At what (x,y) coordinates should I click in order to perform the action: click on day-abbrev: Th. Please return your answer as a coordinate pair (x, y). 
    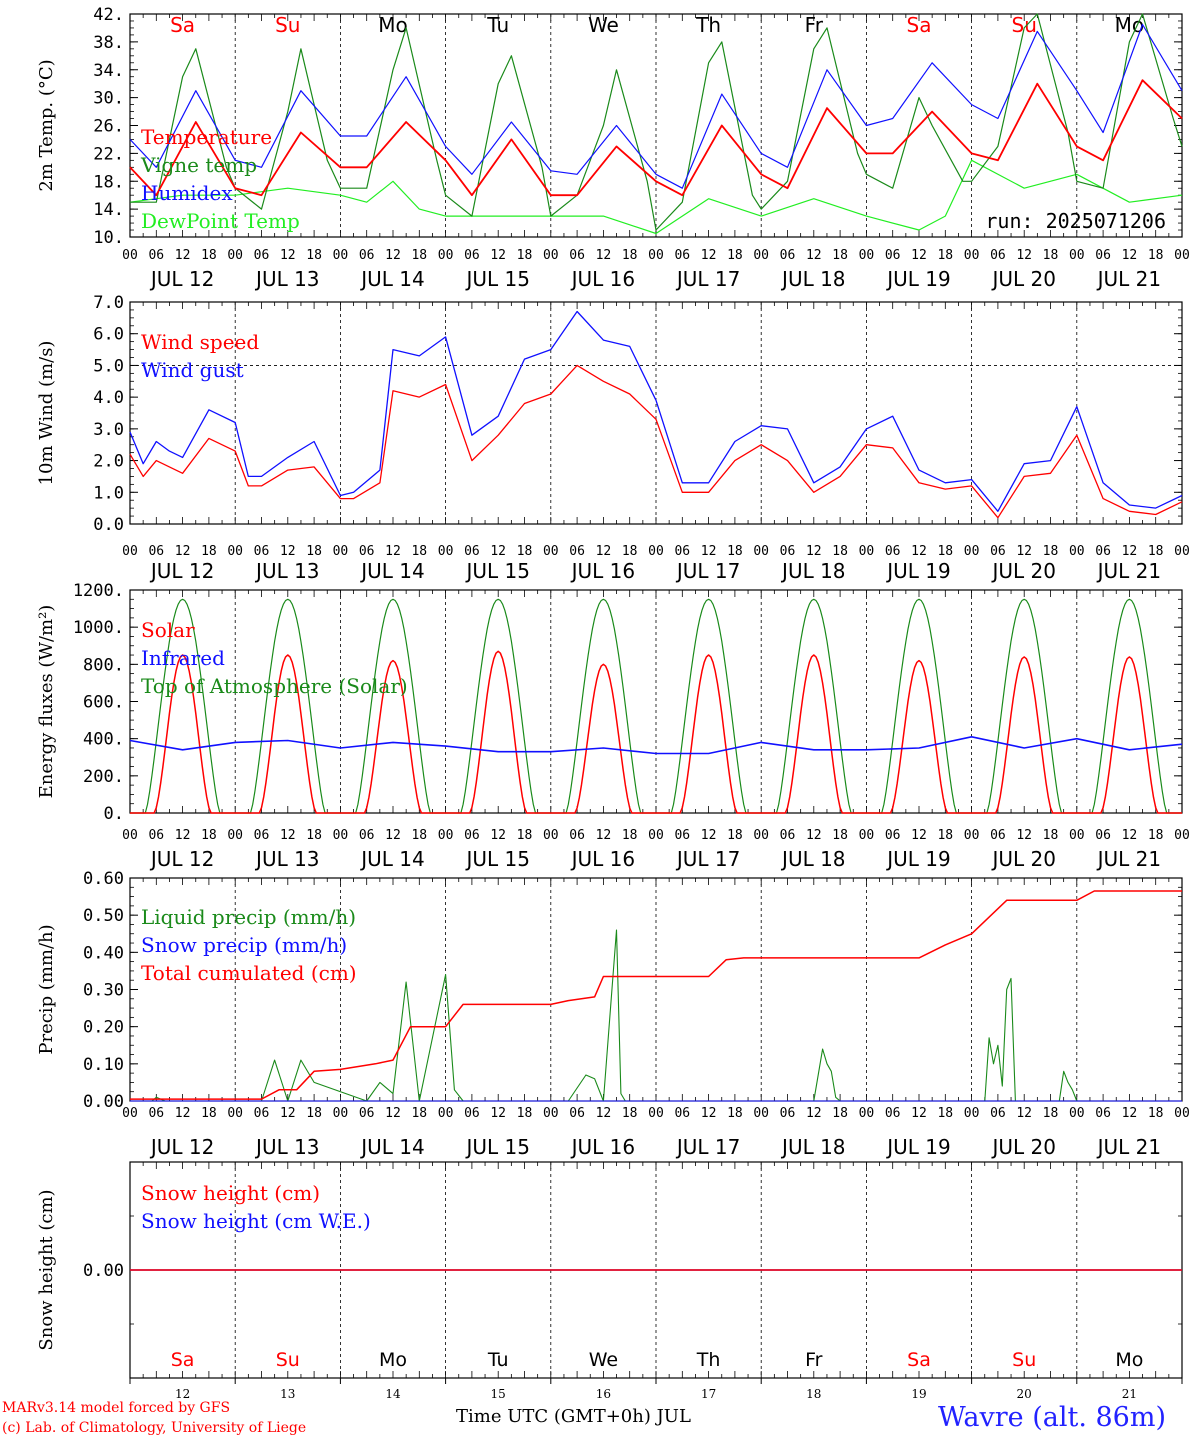
    Looking at the image, I should click on (708, 1360).